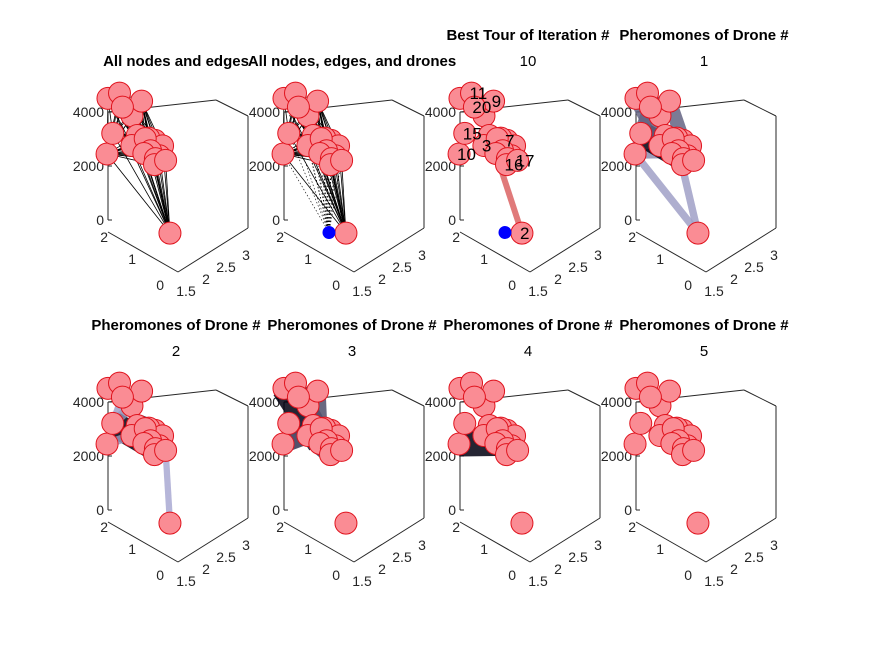 The height and width of the screenshot is (656, 875). I want to click on panel-subtitle: 2, so click(176, 351).